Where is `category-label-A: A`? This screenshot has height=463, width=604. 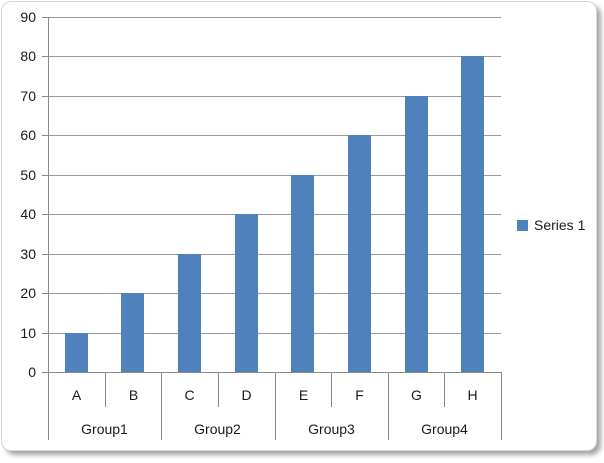
category-label-A: A is located at coordinates (76, 395).